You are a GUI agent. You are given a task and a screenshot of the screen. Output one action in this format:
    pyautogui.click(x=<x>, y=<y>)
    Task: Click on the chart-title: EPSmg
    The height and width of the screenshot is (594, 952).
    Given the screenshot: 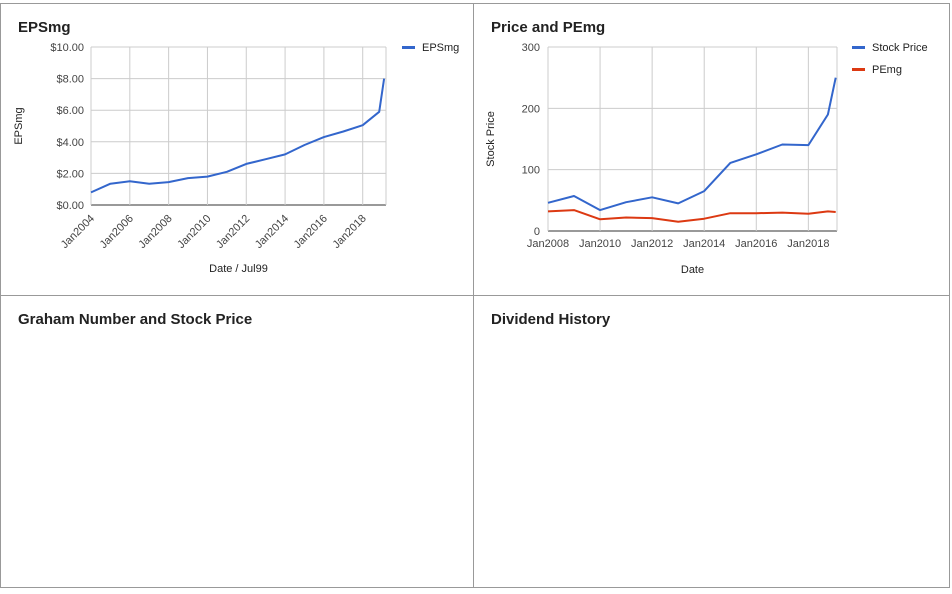 What is the action you would take?
    pyautogui.click(x=44, y=27)
    